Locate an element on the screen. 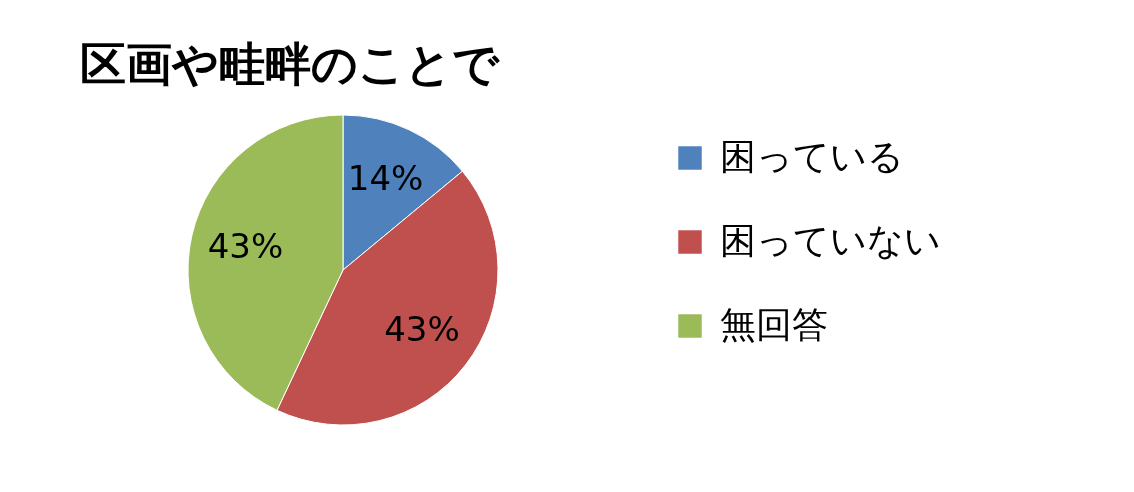 The image size is (1134, 492). legend-label: 困っていない is located at coordinates (830, 240).